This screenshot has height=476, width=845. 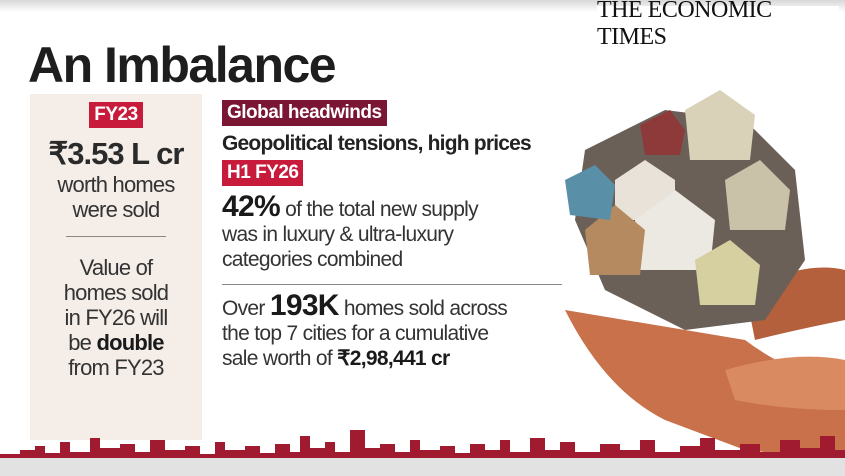 What do you see at coordinates (246, 308) in the screenshot?
I see `stat2-pre: Over` at bounding box center [246, 308].